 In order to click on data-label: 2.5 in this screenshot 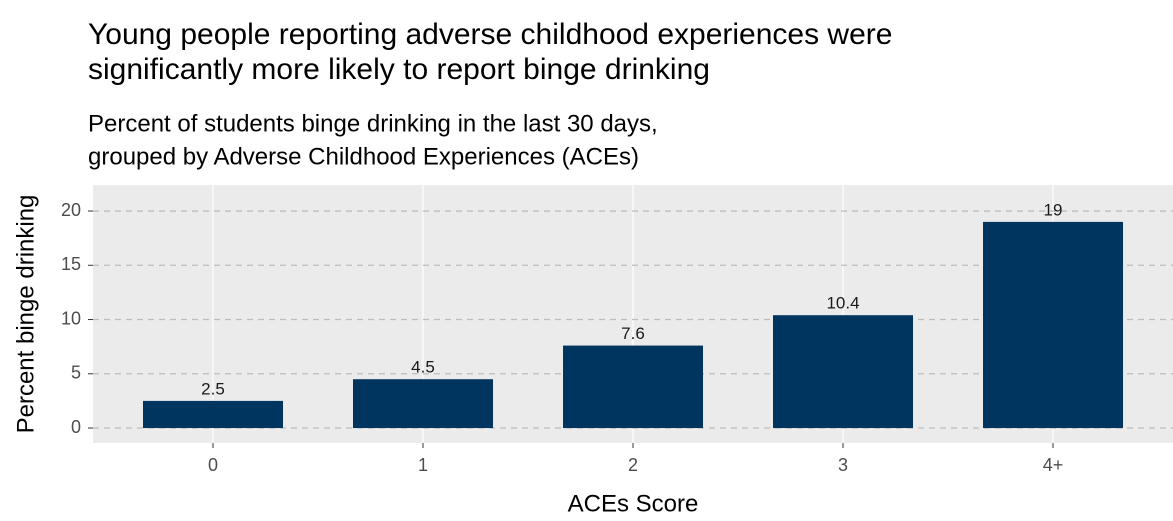, I will do `click(213, 388)`.